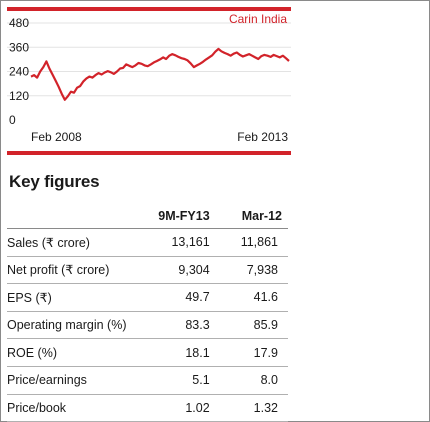 The image size is (430, 422). Describe the element at coordinates (19, 96) in the screenshot. I see `y-tick-label: 120` at that location.